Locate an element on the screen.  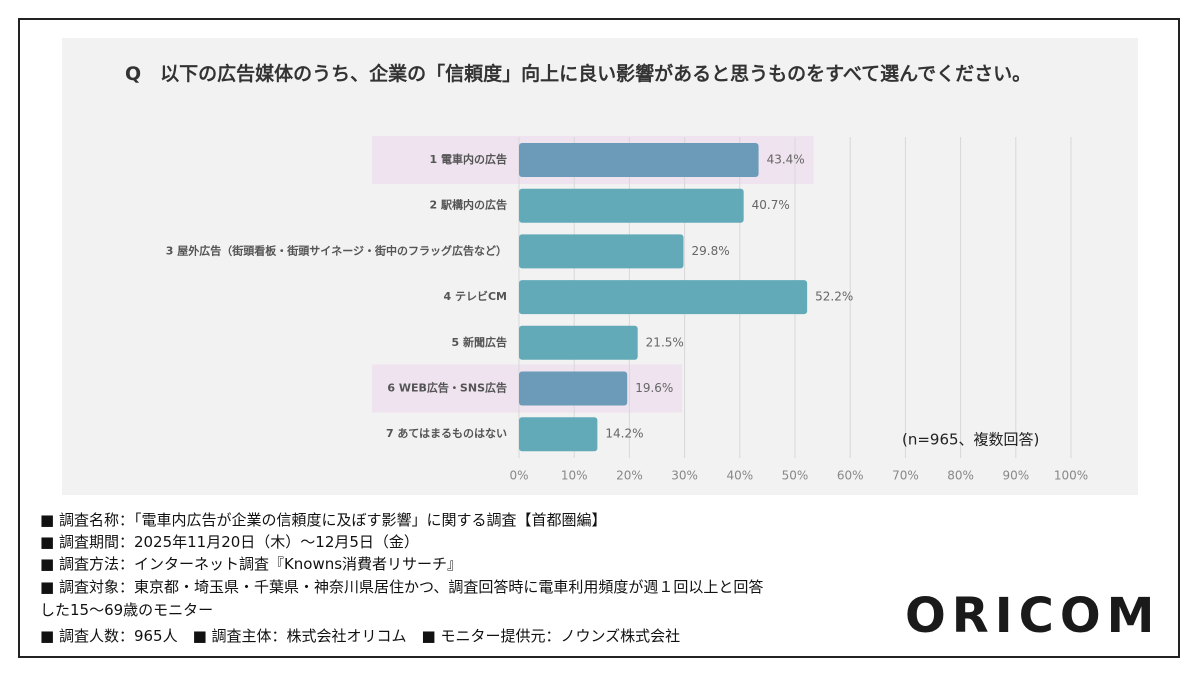
value-label: 40.7% is located at coordinates (771, 205).